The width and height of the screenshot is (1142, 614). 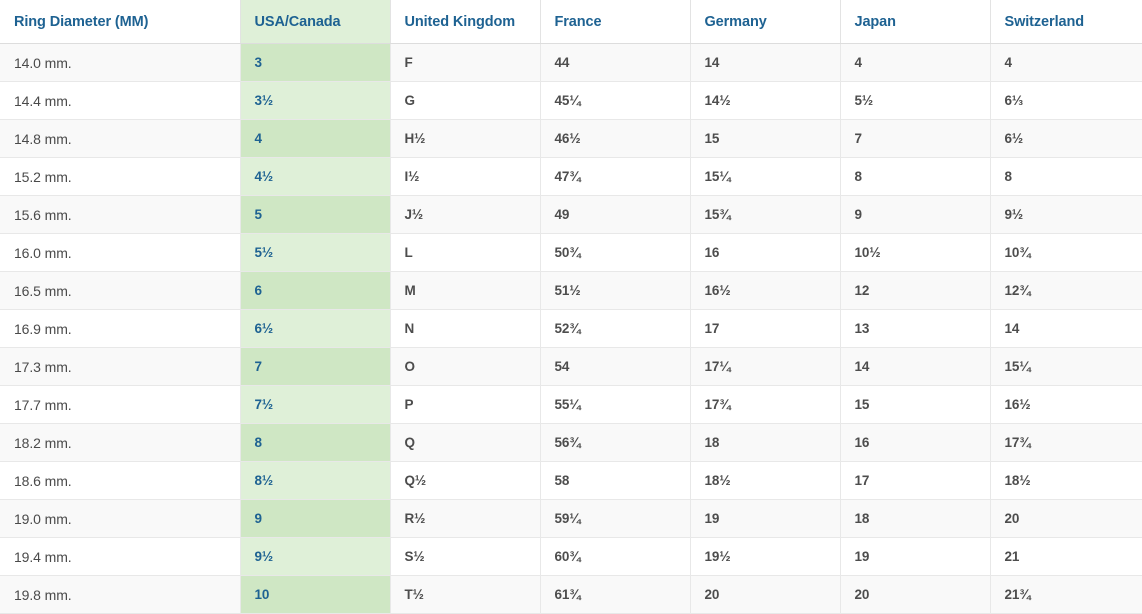 What do you see at coordinates (765, 252) in the screenshot?
I see `cell-germany: 16` at bounding box center [765, 252].